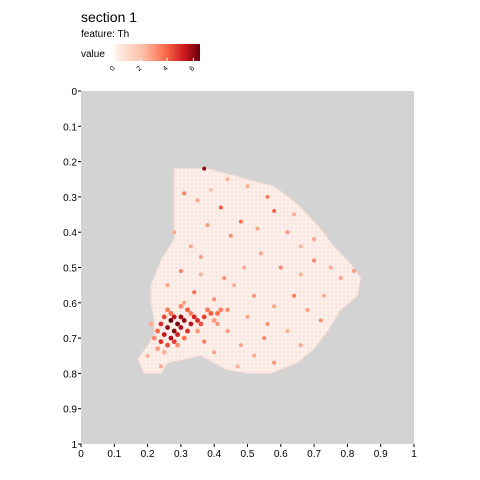 The image size is (480, 480). I want to click on legend-tick-label: 4, so click(166, 69).